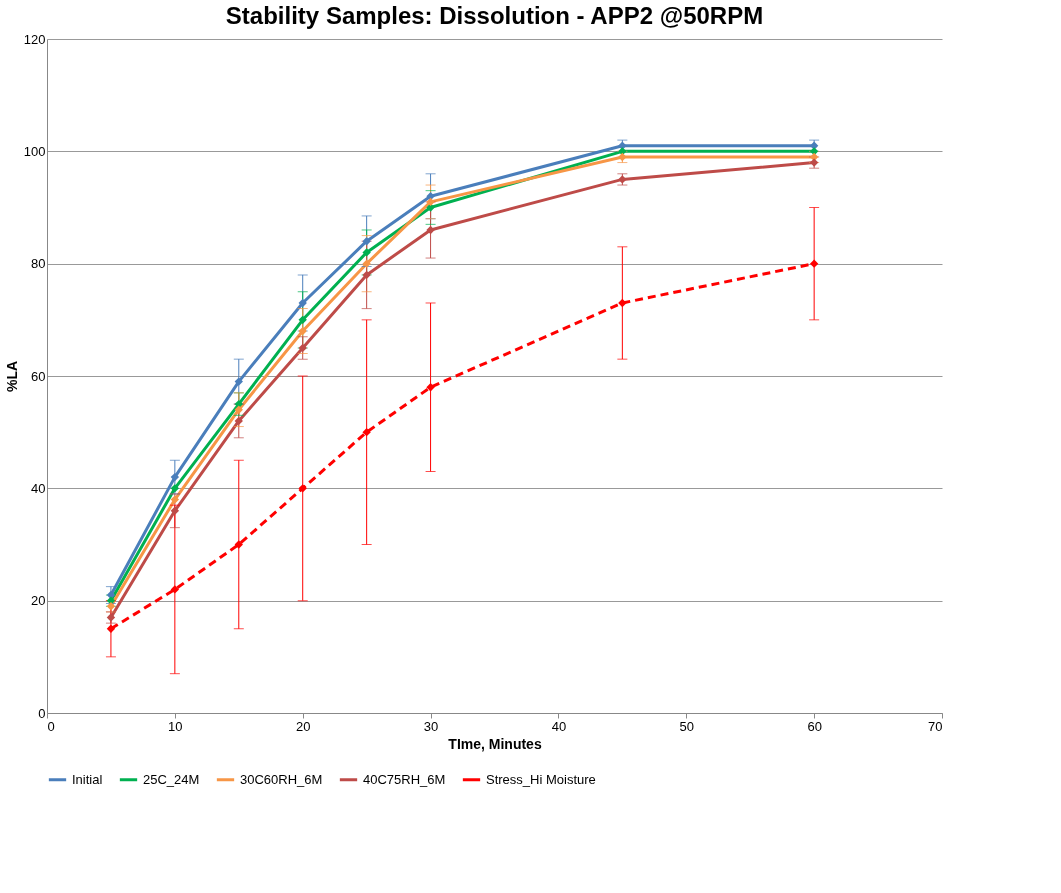  I want to click on y-tick-label: 20, so click(38, 601).